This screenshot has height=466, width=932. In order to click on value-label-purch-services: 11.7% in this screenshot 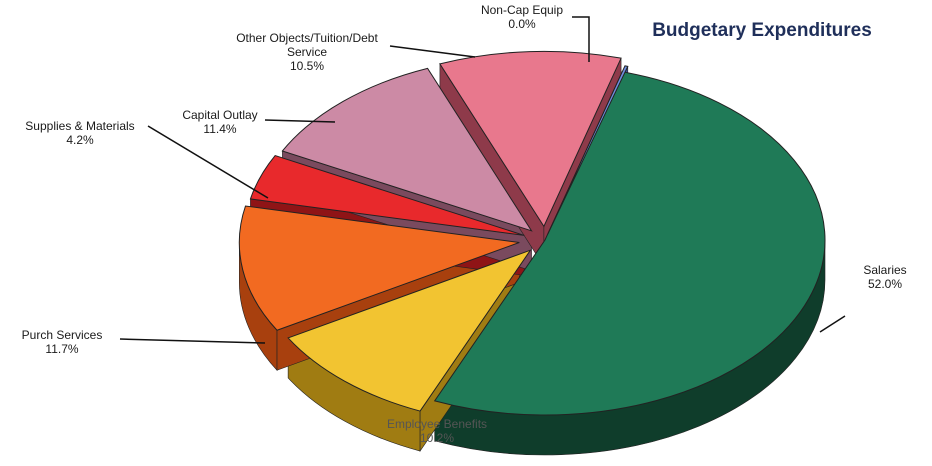, I will do `click(61, 349)`.